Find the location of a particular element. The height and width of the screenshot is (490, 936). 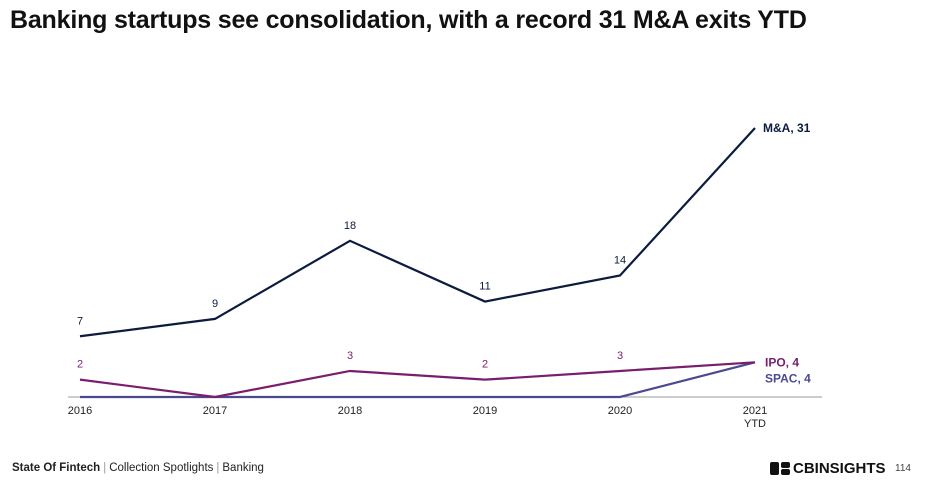

x-tick-label: 2016 is located at coordinates (80, 411).